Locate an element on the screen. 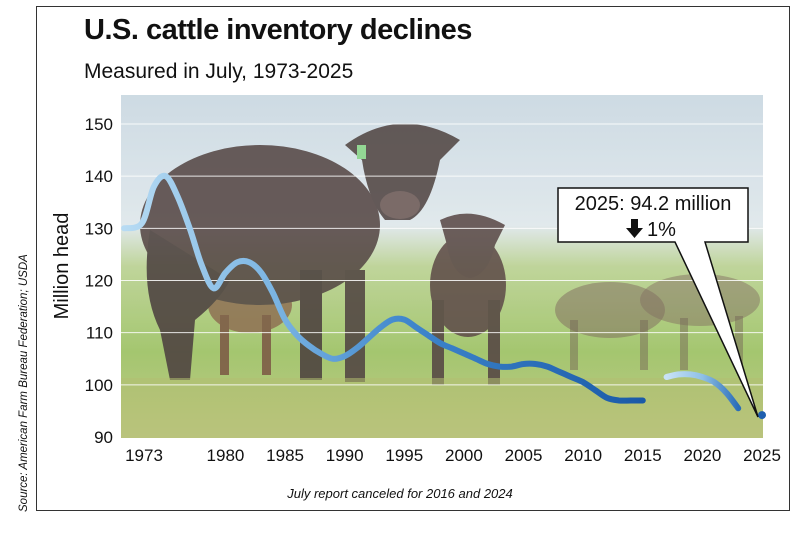  chart-subtitle: Measured in July, 1973-2025 is located at coordinates (219, 71).